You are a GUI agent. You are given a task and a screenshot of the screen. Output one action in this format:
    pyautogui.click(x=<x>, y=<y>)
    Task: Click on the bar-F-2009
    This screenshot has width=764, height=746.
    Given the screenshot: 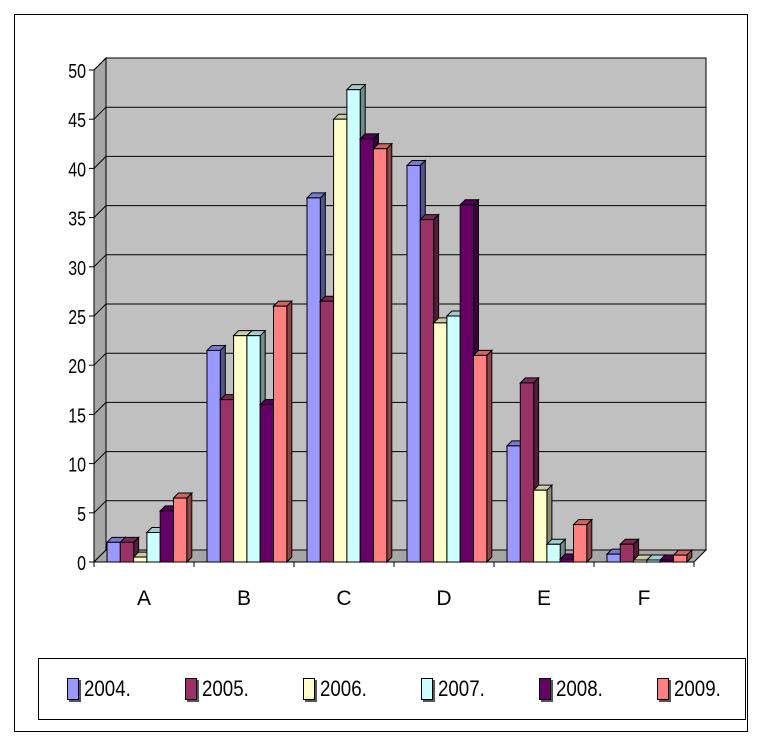 What is the action you would take?
    pyautogui.click(x=680, y=558)
    